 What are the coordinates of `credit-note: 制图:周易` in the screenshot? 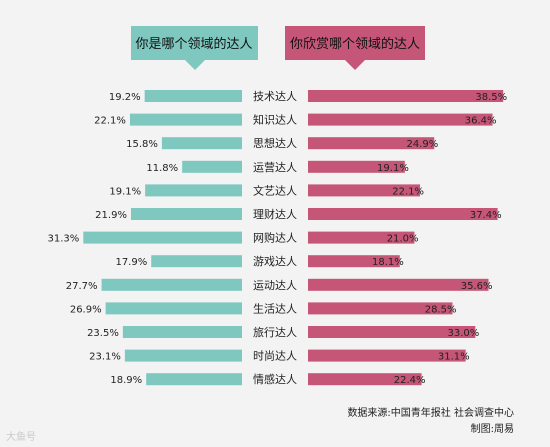 It's located at (492, 429).